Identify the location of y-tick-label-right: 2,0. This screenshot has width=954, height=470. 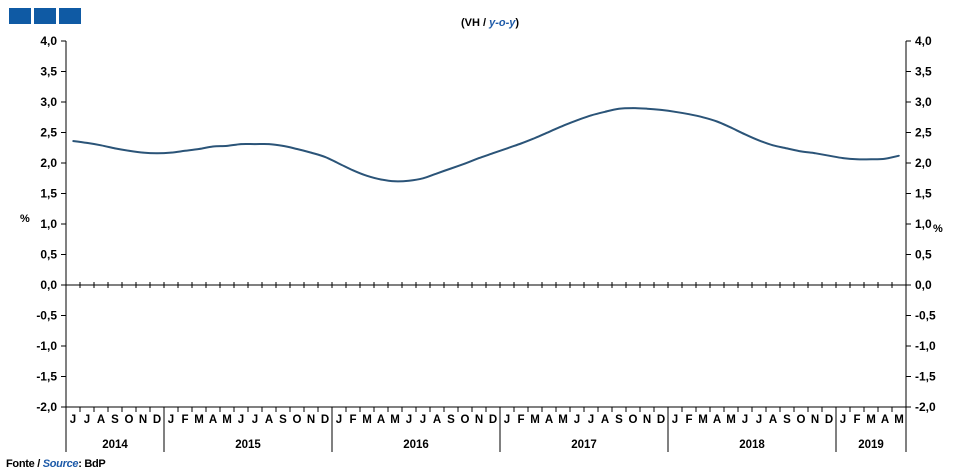
(923, 163).